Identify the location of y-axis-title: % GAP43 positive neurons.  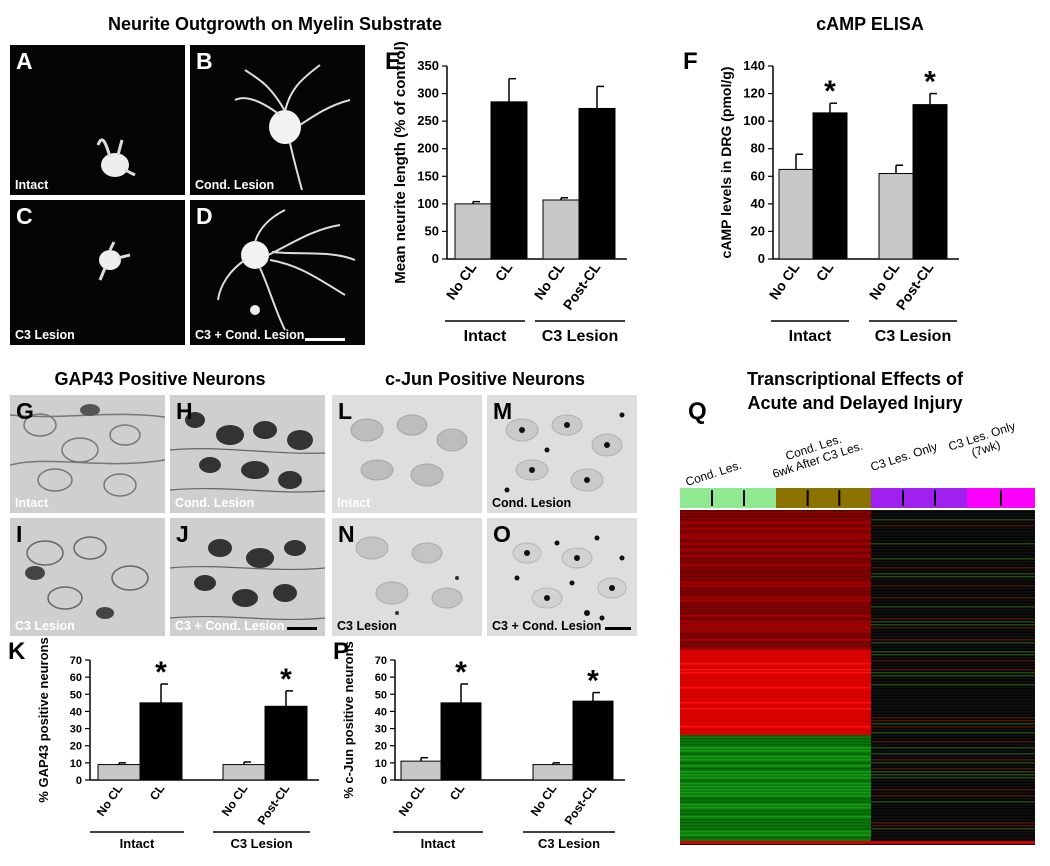
(43, 719).